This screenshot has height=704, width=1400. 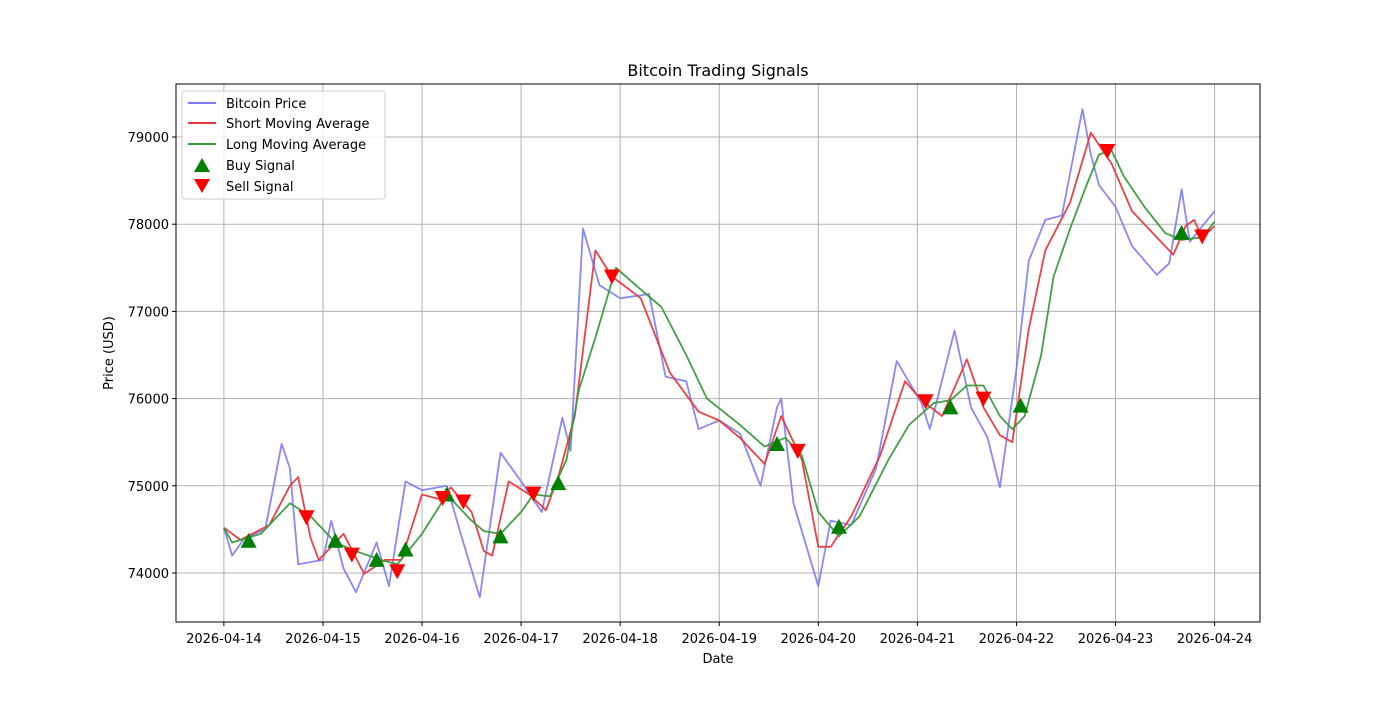 I want to click on y-tick-label: 74000, so click(x=148, y=574).